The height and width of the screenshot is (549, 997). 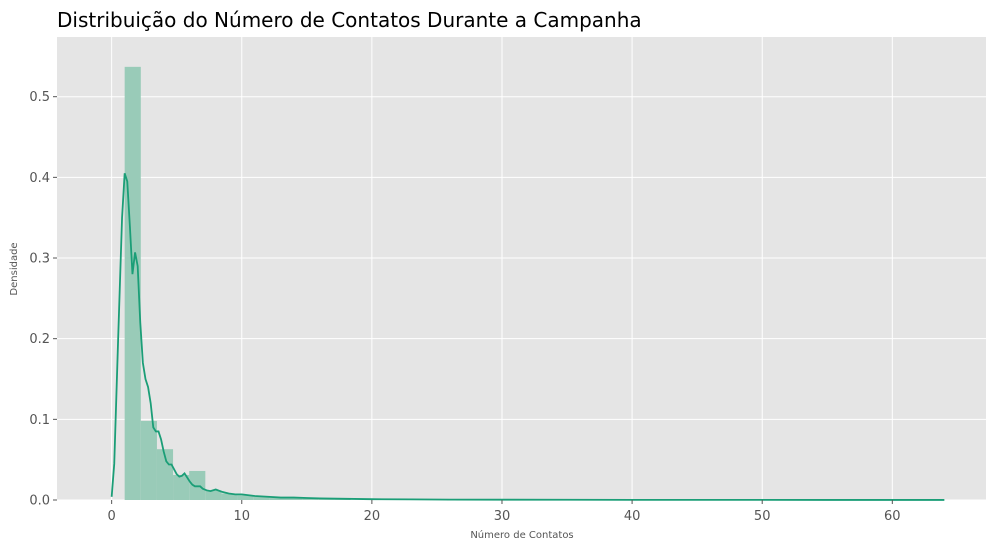 I want to click on y-tick-label: 0.4, so click(x=39, y=178).